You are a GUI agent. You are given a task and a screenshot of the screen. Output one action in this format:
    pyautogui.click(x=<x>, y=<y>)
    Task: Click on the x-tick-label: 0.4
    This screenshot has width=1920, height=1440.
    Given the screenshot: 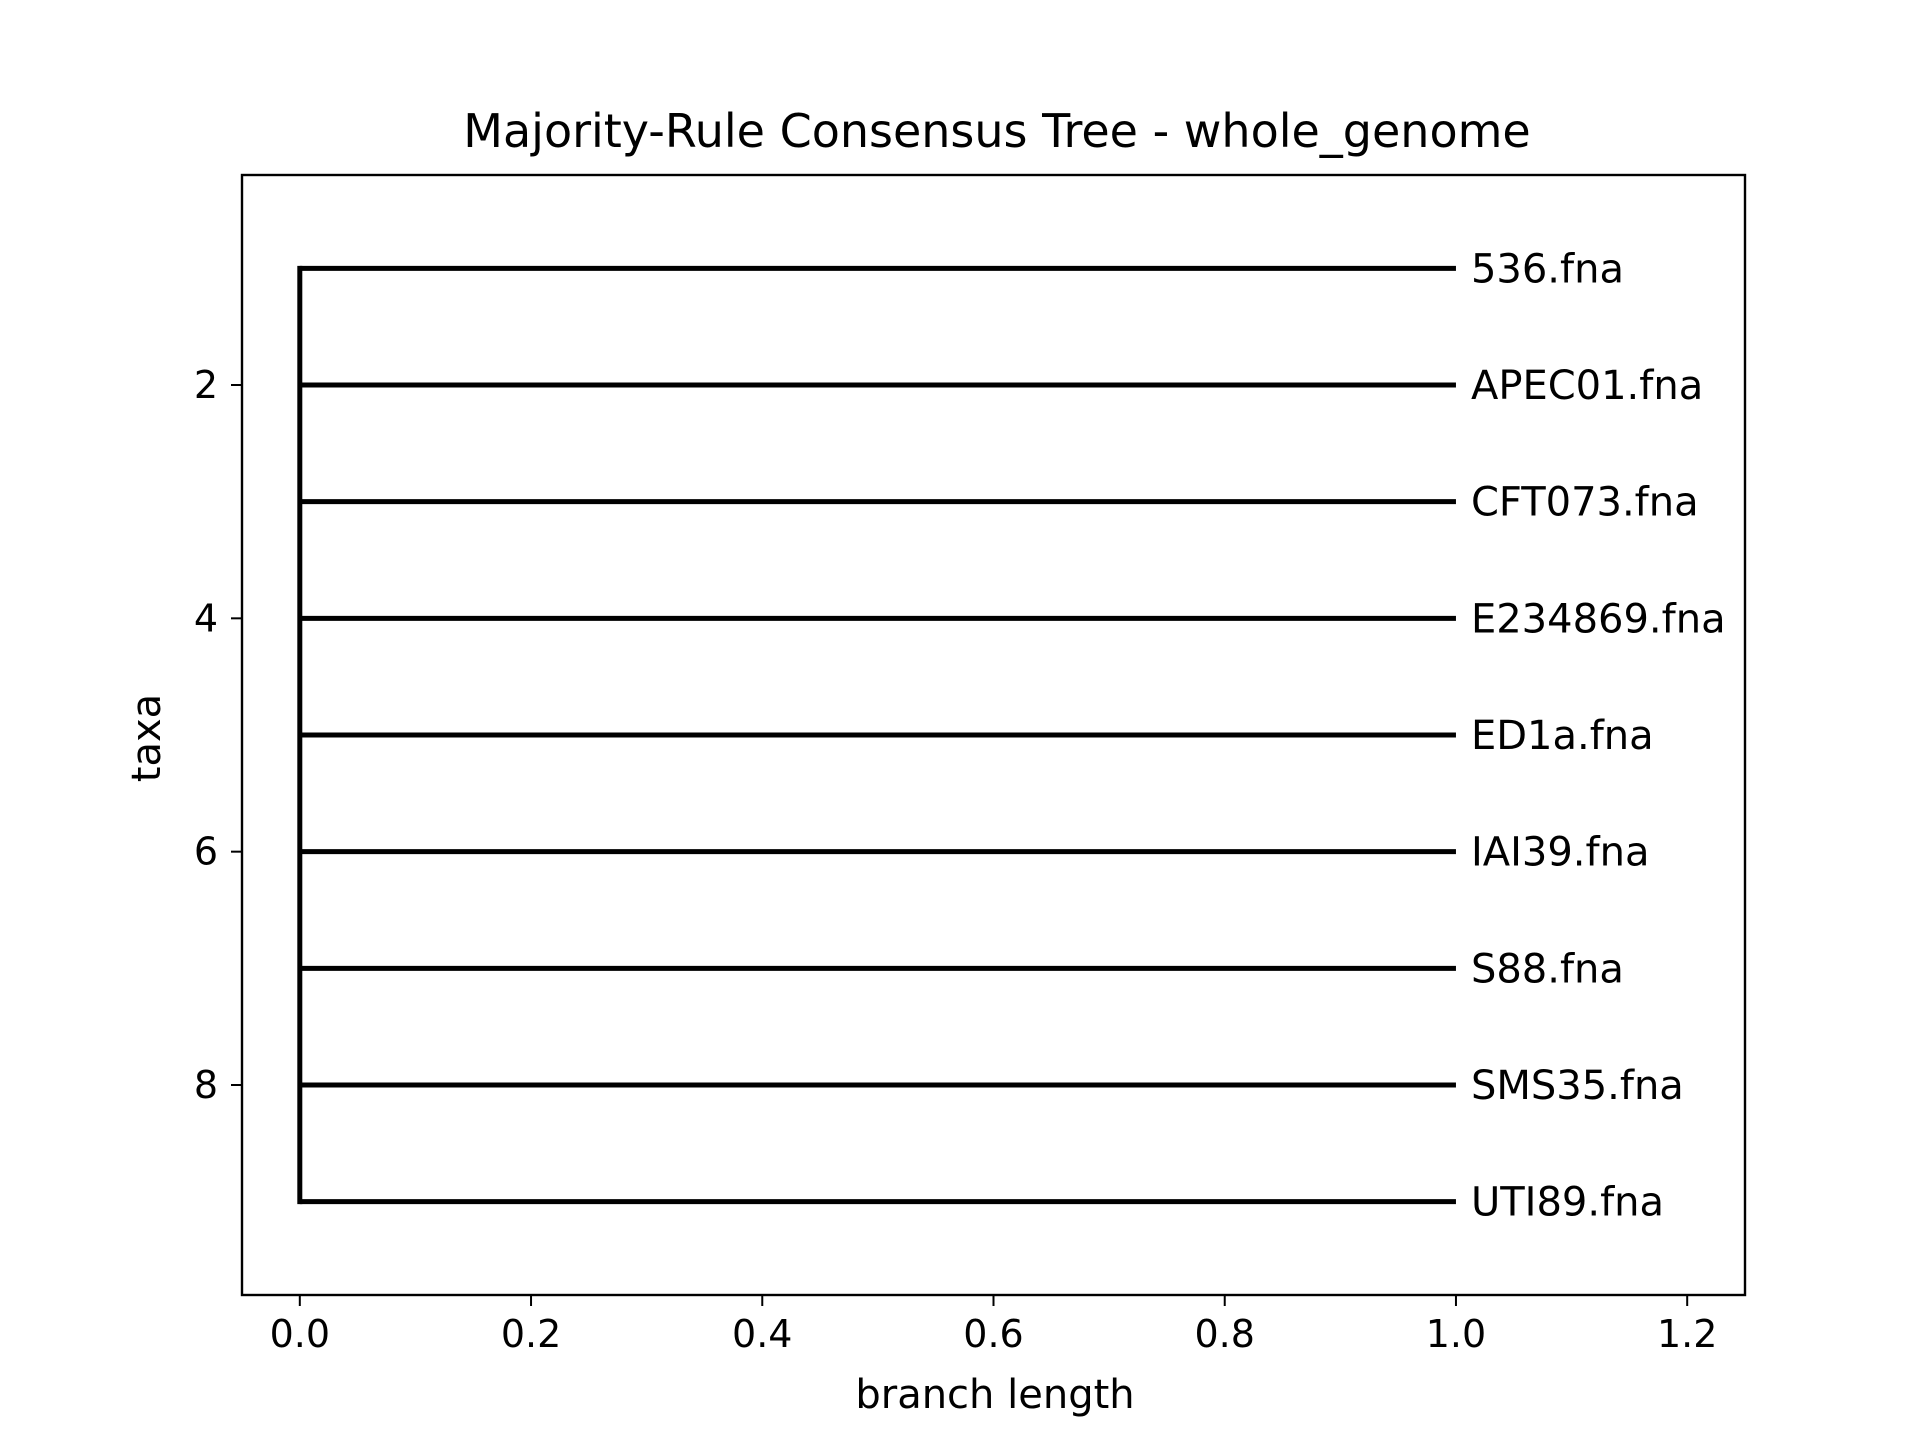 What is the action you would take?
    pyautogui.click(x=762, y=1334)
    